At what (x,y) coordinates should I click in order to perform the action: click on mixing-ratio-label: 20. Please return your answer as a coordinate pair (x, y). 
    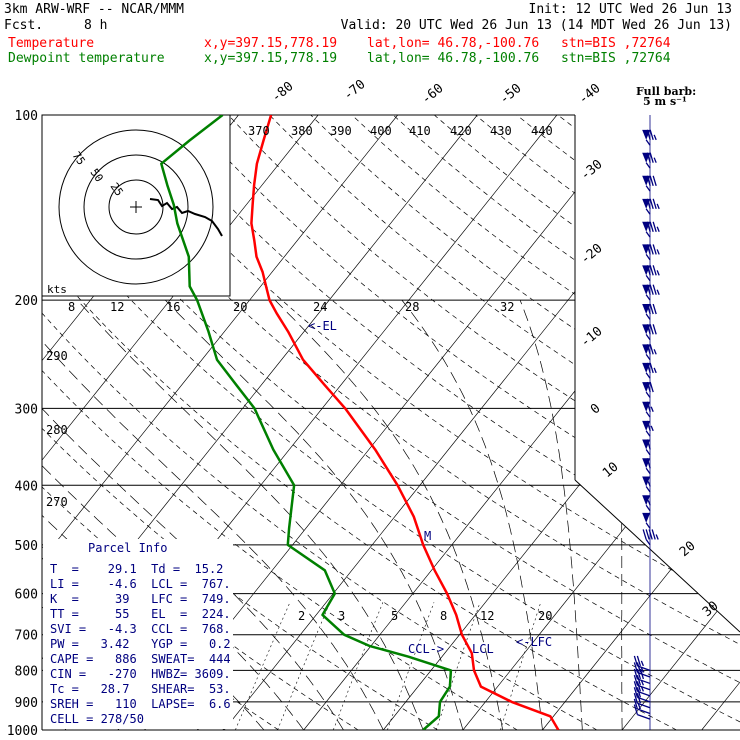
    Looking at the image, I should click on (545, 616).